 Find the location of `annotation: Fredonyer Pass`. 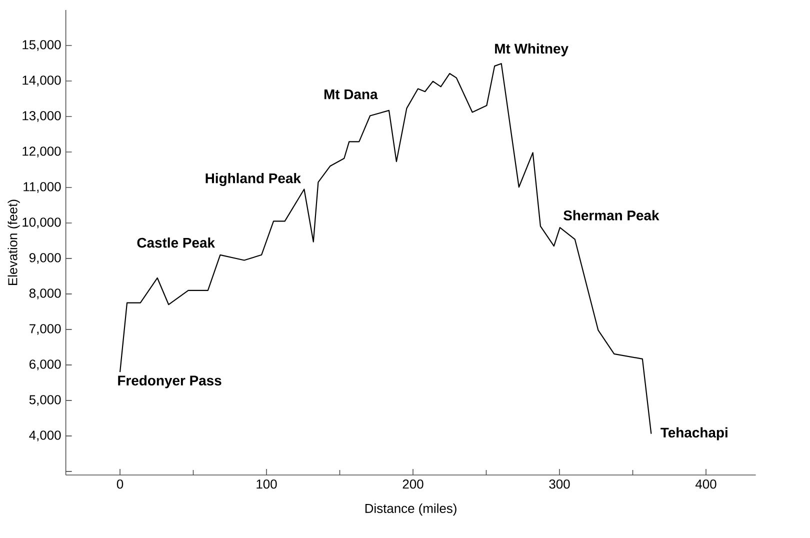

annotation: Fredonyer Pass is located at coordinates (170, 381).